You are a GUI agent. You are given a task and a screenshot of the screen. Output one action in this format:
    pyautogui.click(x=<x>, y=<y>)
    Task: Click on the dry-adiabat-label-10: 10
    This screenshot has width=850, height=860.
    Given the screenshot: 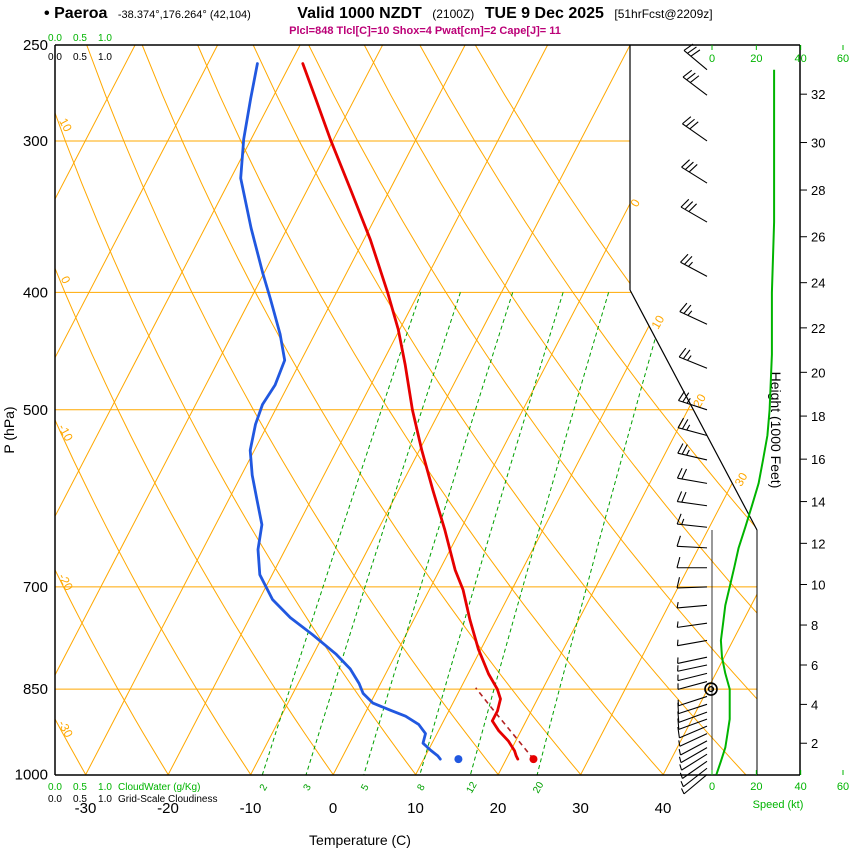 What is the action you would take?
    pyautogui.click(x=65, y=125)
    